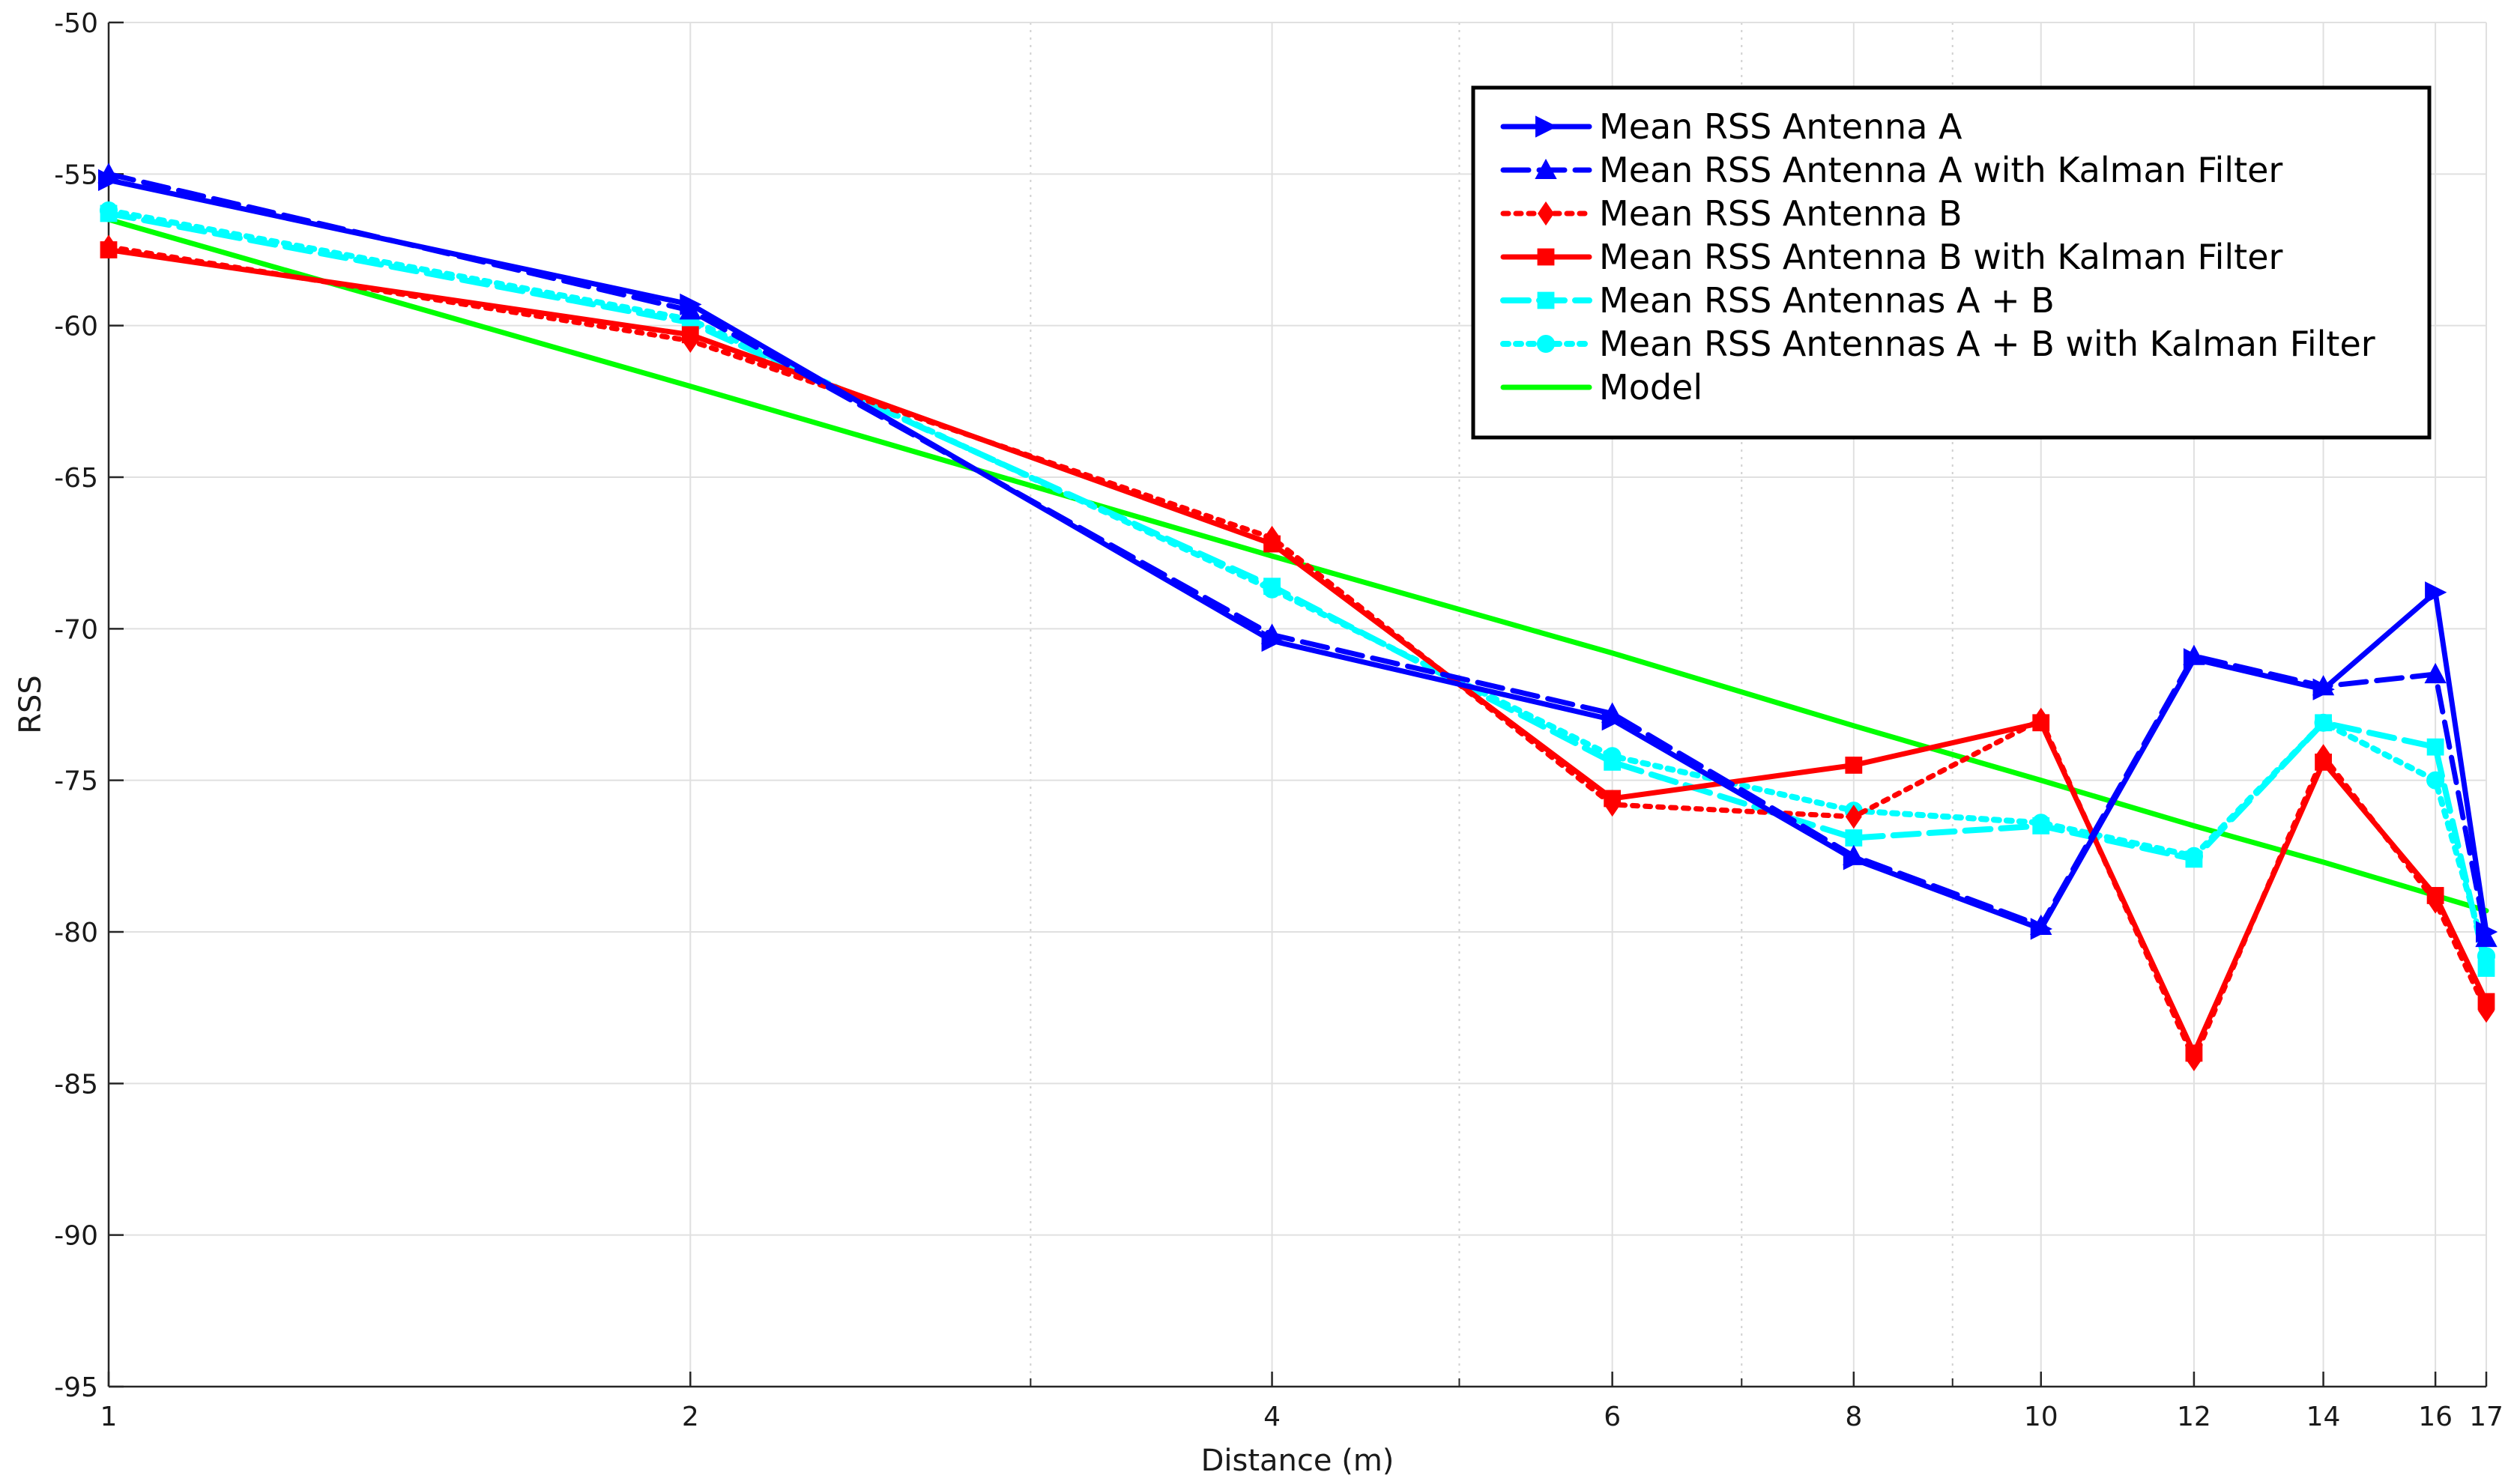  Describe the element at coordinates (1272, 1417) in the screenshot. I see `x-tick-label: 4` at that location.